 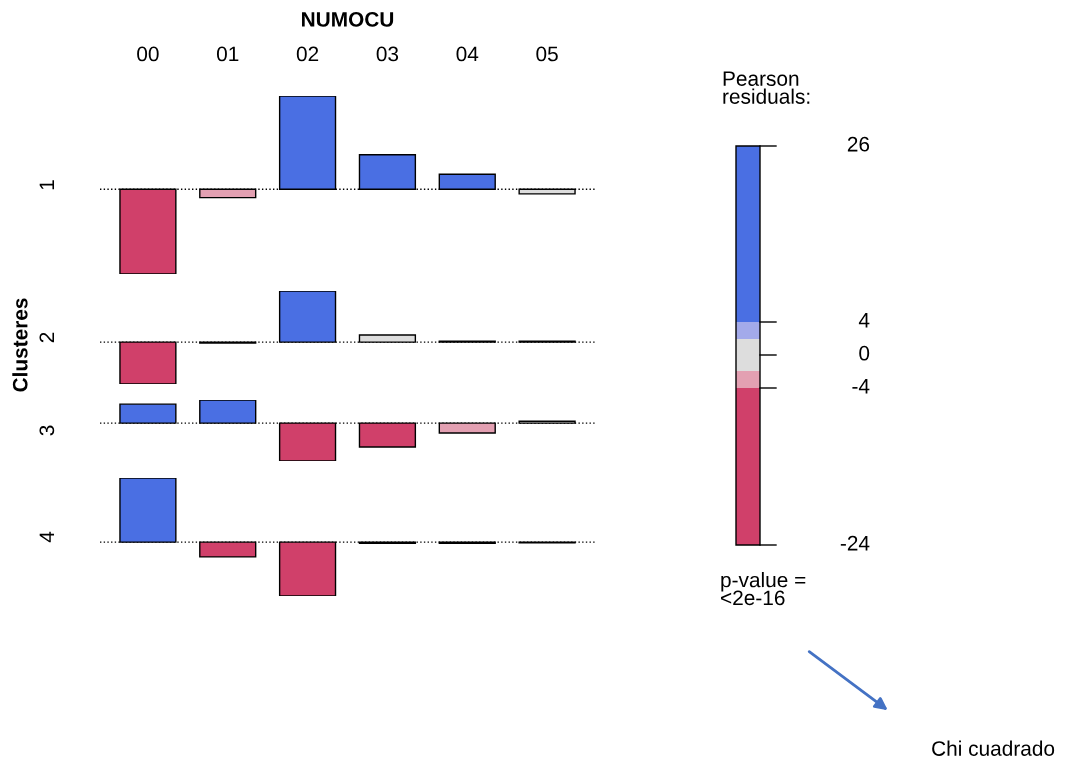 I want to click on text: -4, so click(x=861, y=386).